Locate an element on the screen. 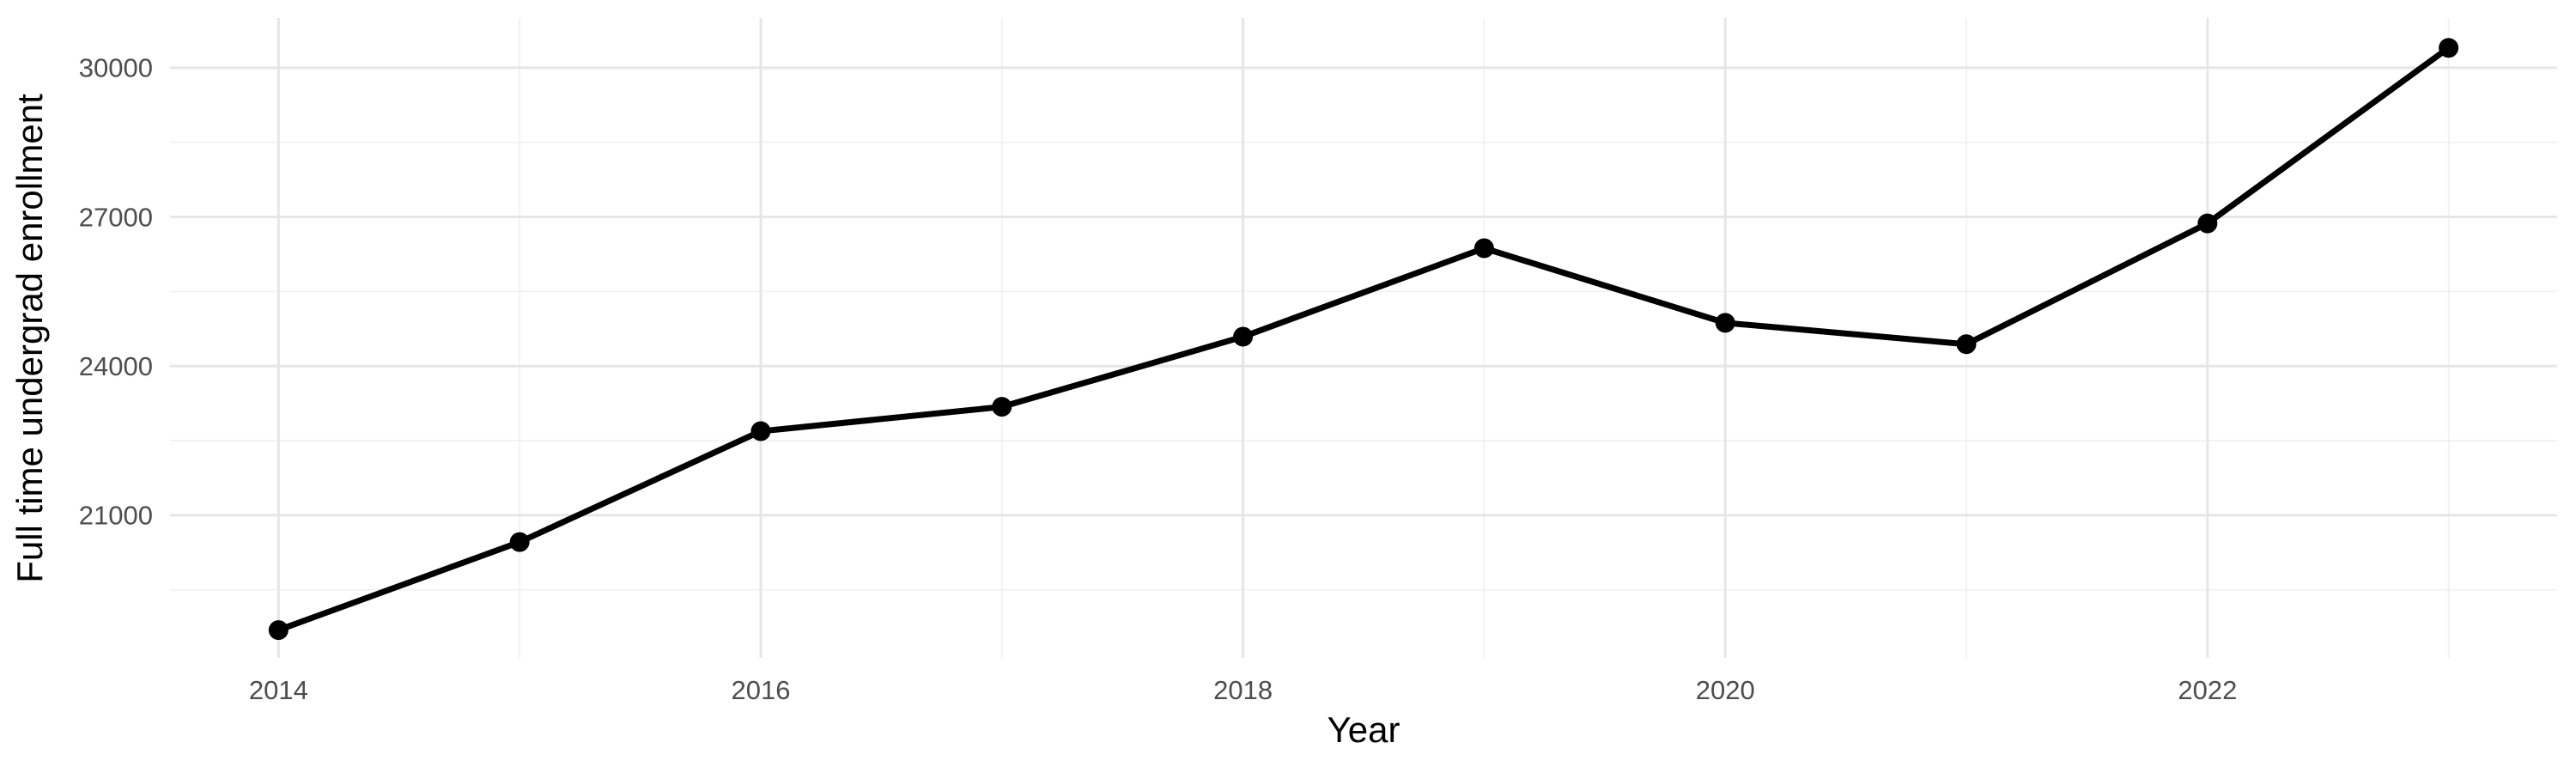  y-tick-label: 21000 is located at coordinates (116, 516).